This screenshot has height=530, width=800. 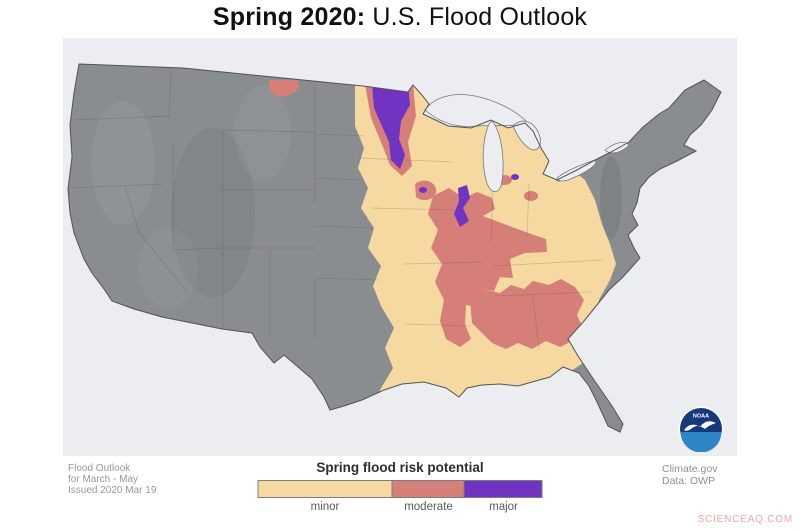 What do you see at coordinates (487, 267) in the screenshot?
I see `region-moderate-mississippi-missouri` at bounding box center [487, 267].